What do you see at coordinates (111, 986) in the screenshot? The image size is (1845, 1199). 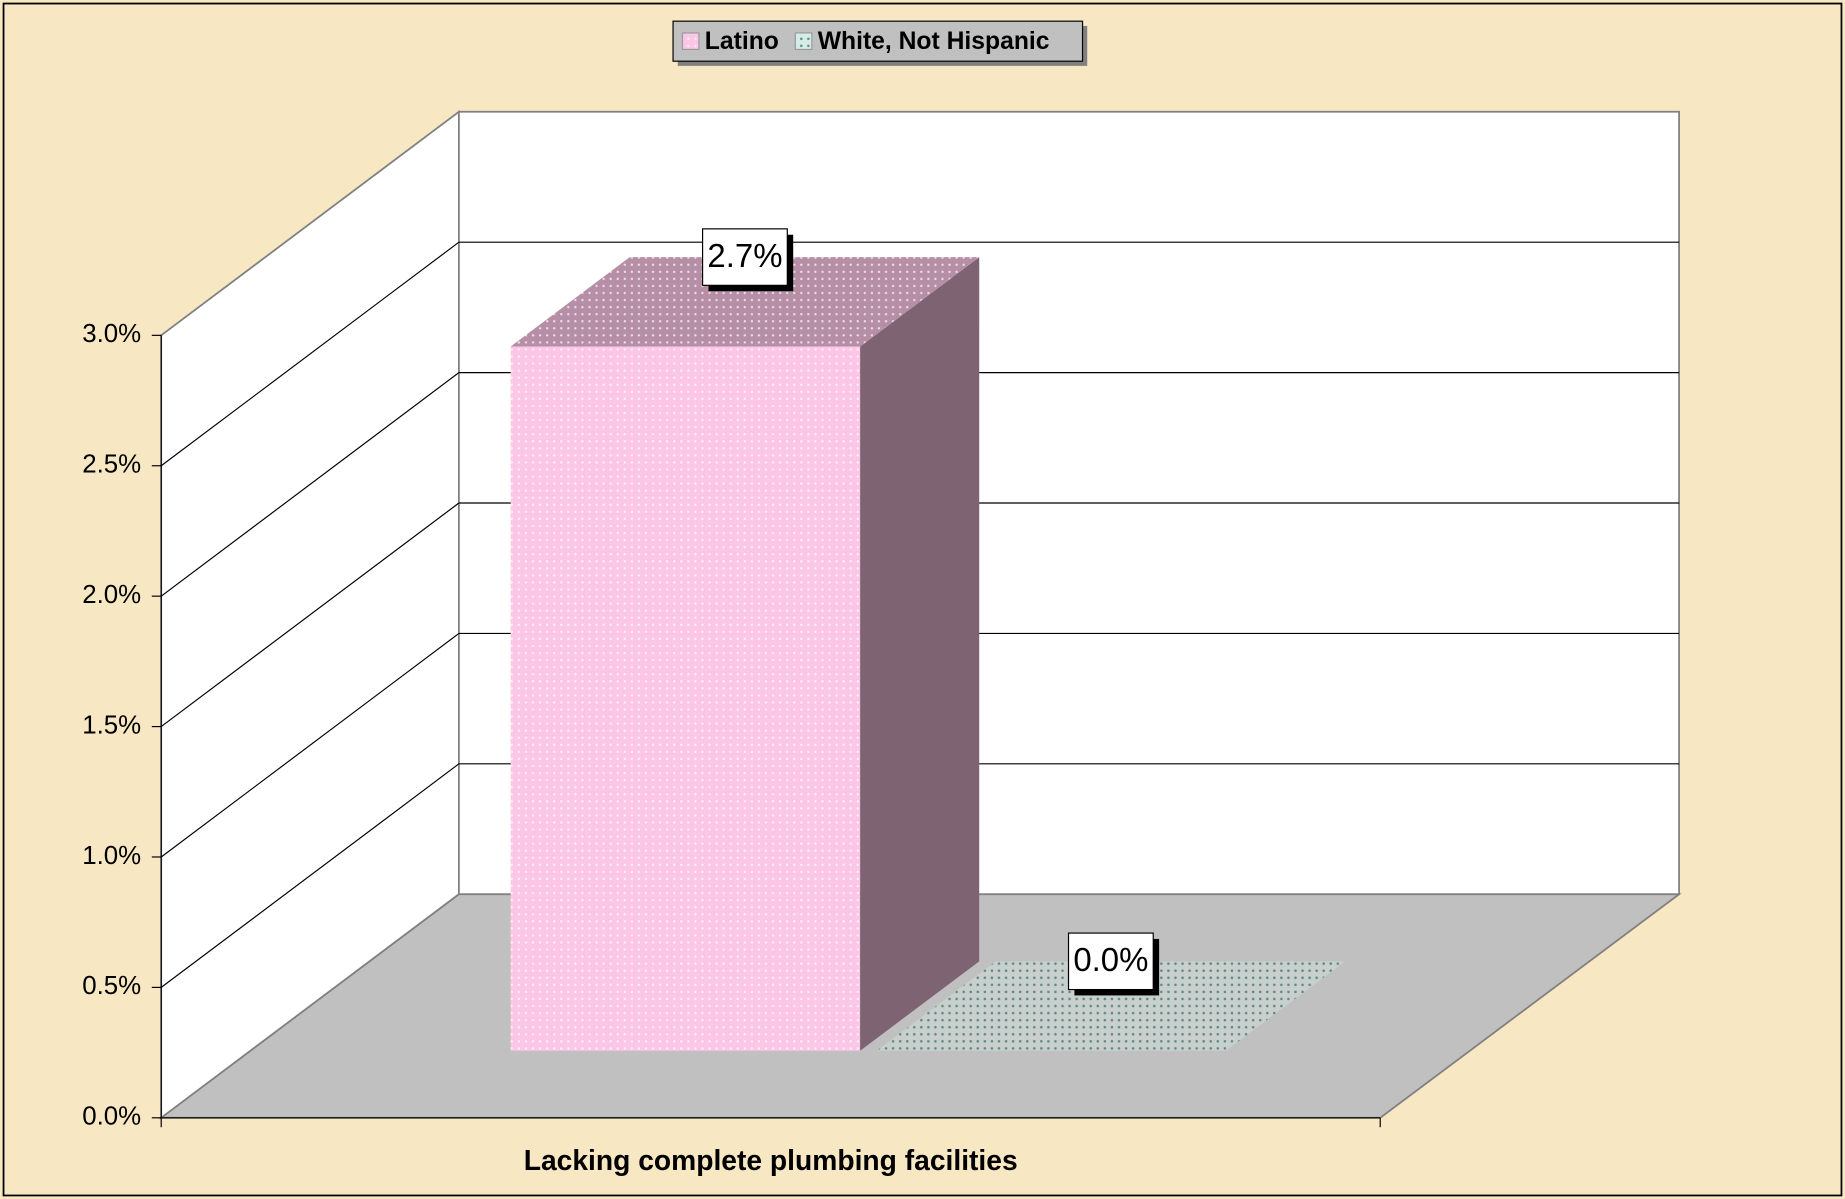 I see `y-tick-label: 0.5%` at bounding box center [111, 986].